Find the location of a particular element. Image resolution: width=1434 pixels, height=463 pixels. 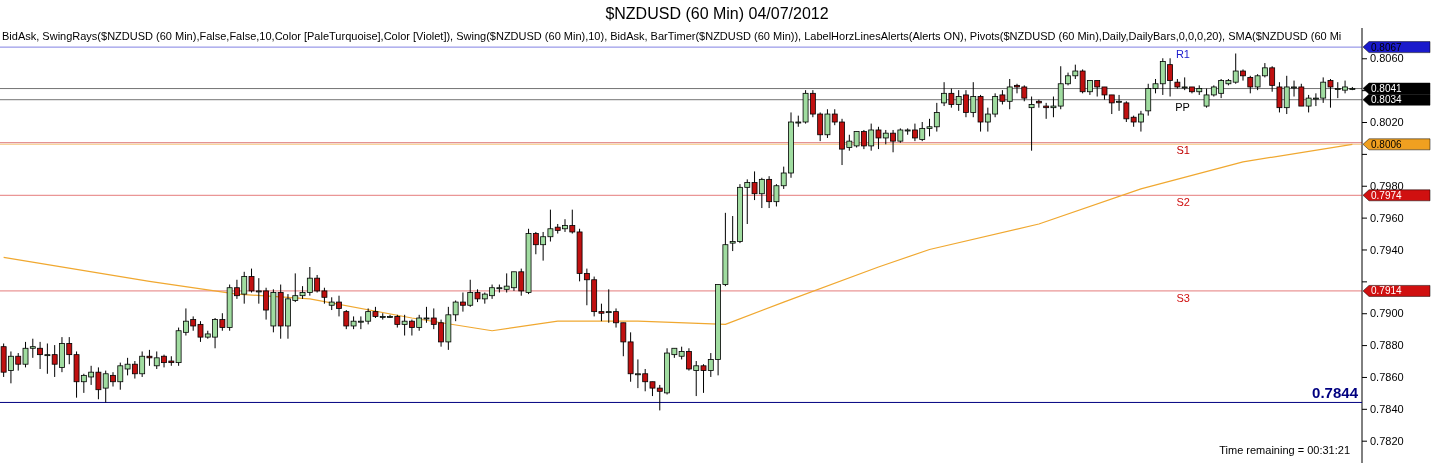

ref-line-label: 0.7844 is located at coordinates (1335, 393).